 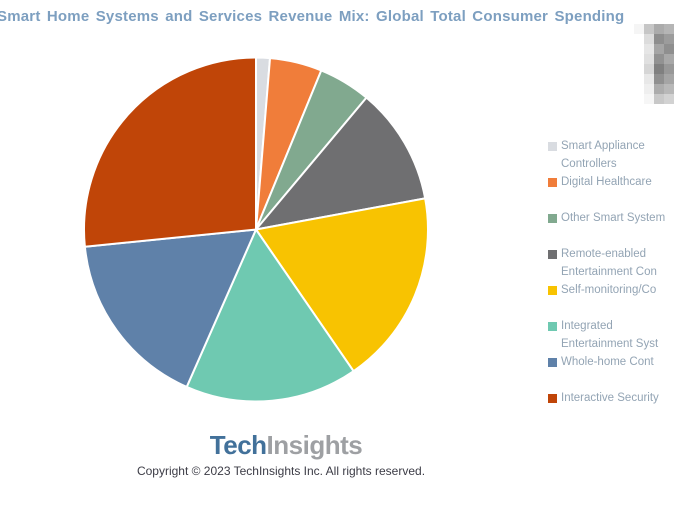 I want to click on legend-item: Smart Appliance, so click(x=611, y=146).